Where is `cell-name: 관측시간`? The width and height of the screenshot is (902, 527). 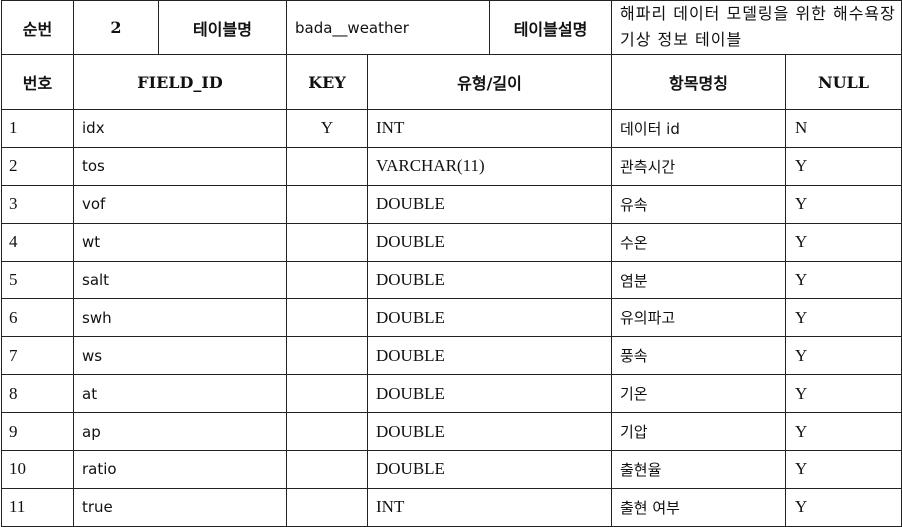
cell-name: 관측시간 is located at coordinates (698, 166).